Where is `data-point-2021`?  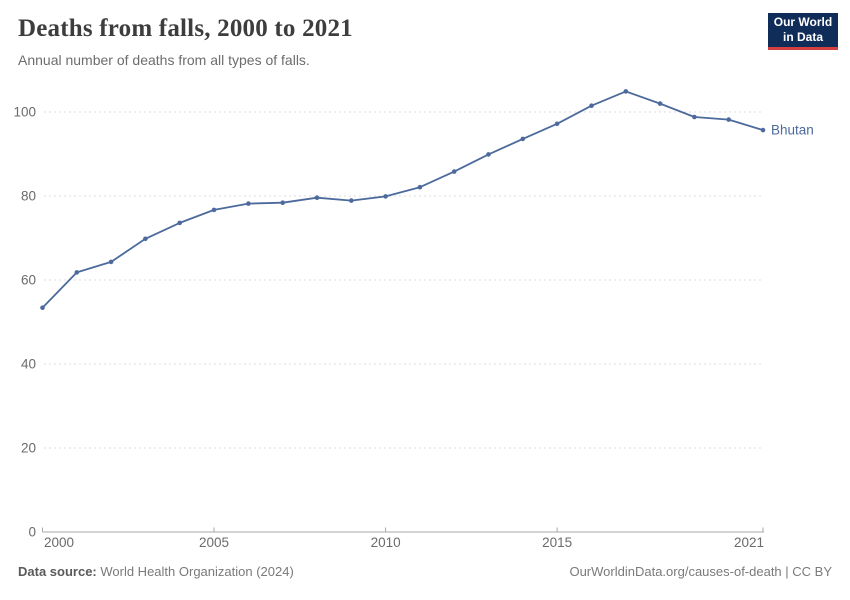
data-point-2021 is located at coordinates (763, 130).